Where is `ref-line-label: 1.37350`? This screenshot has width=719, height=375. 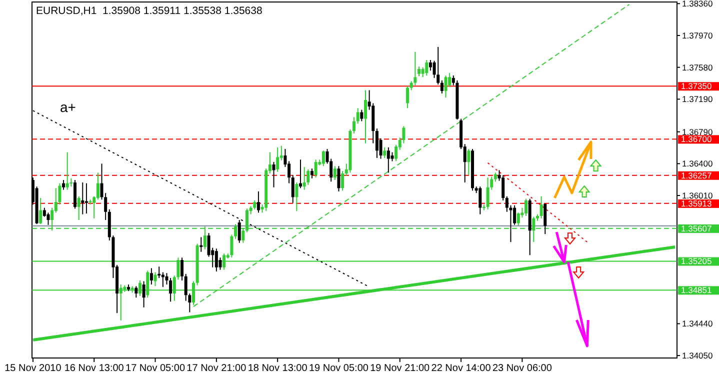 ref-line-label: 1.37350 is located at coordinates (696, 86).